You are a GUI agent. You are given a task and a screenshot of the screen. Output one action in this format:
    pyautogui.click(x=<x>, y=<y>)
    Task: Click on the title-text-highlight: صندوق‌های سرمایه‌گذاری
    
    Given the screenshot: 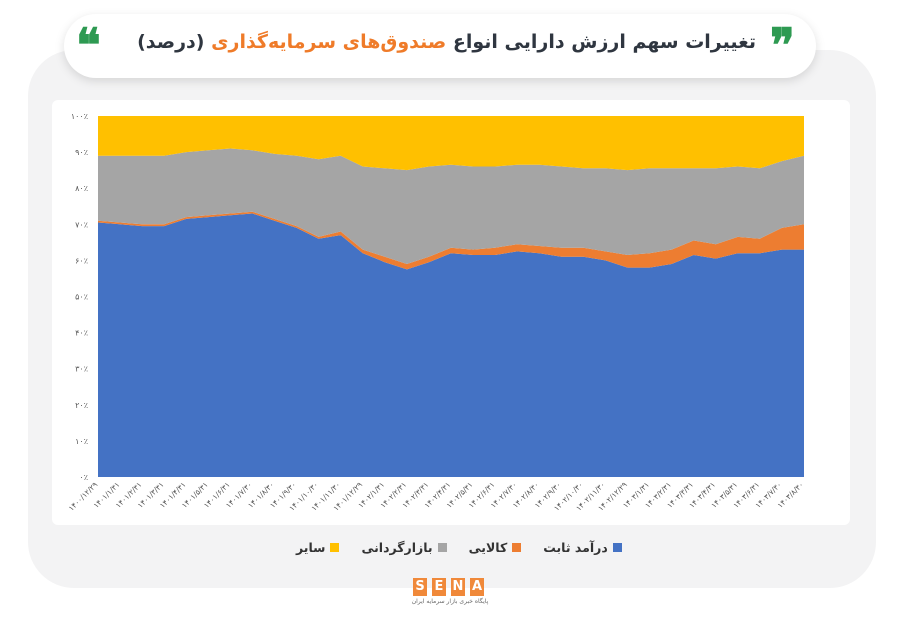 What is the action you would take?
    pyautogui.click(x=329, y=42)
    